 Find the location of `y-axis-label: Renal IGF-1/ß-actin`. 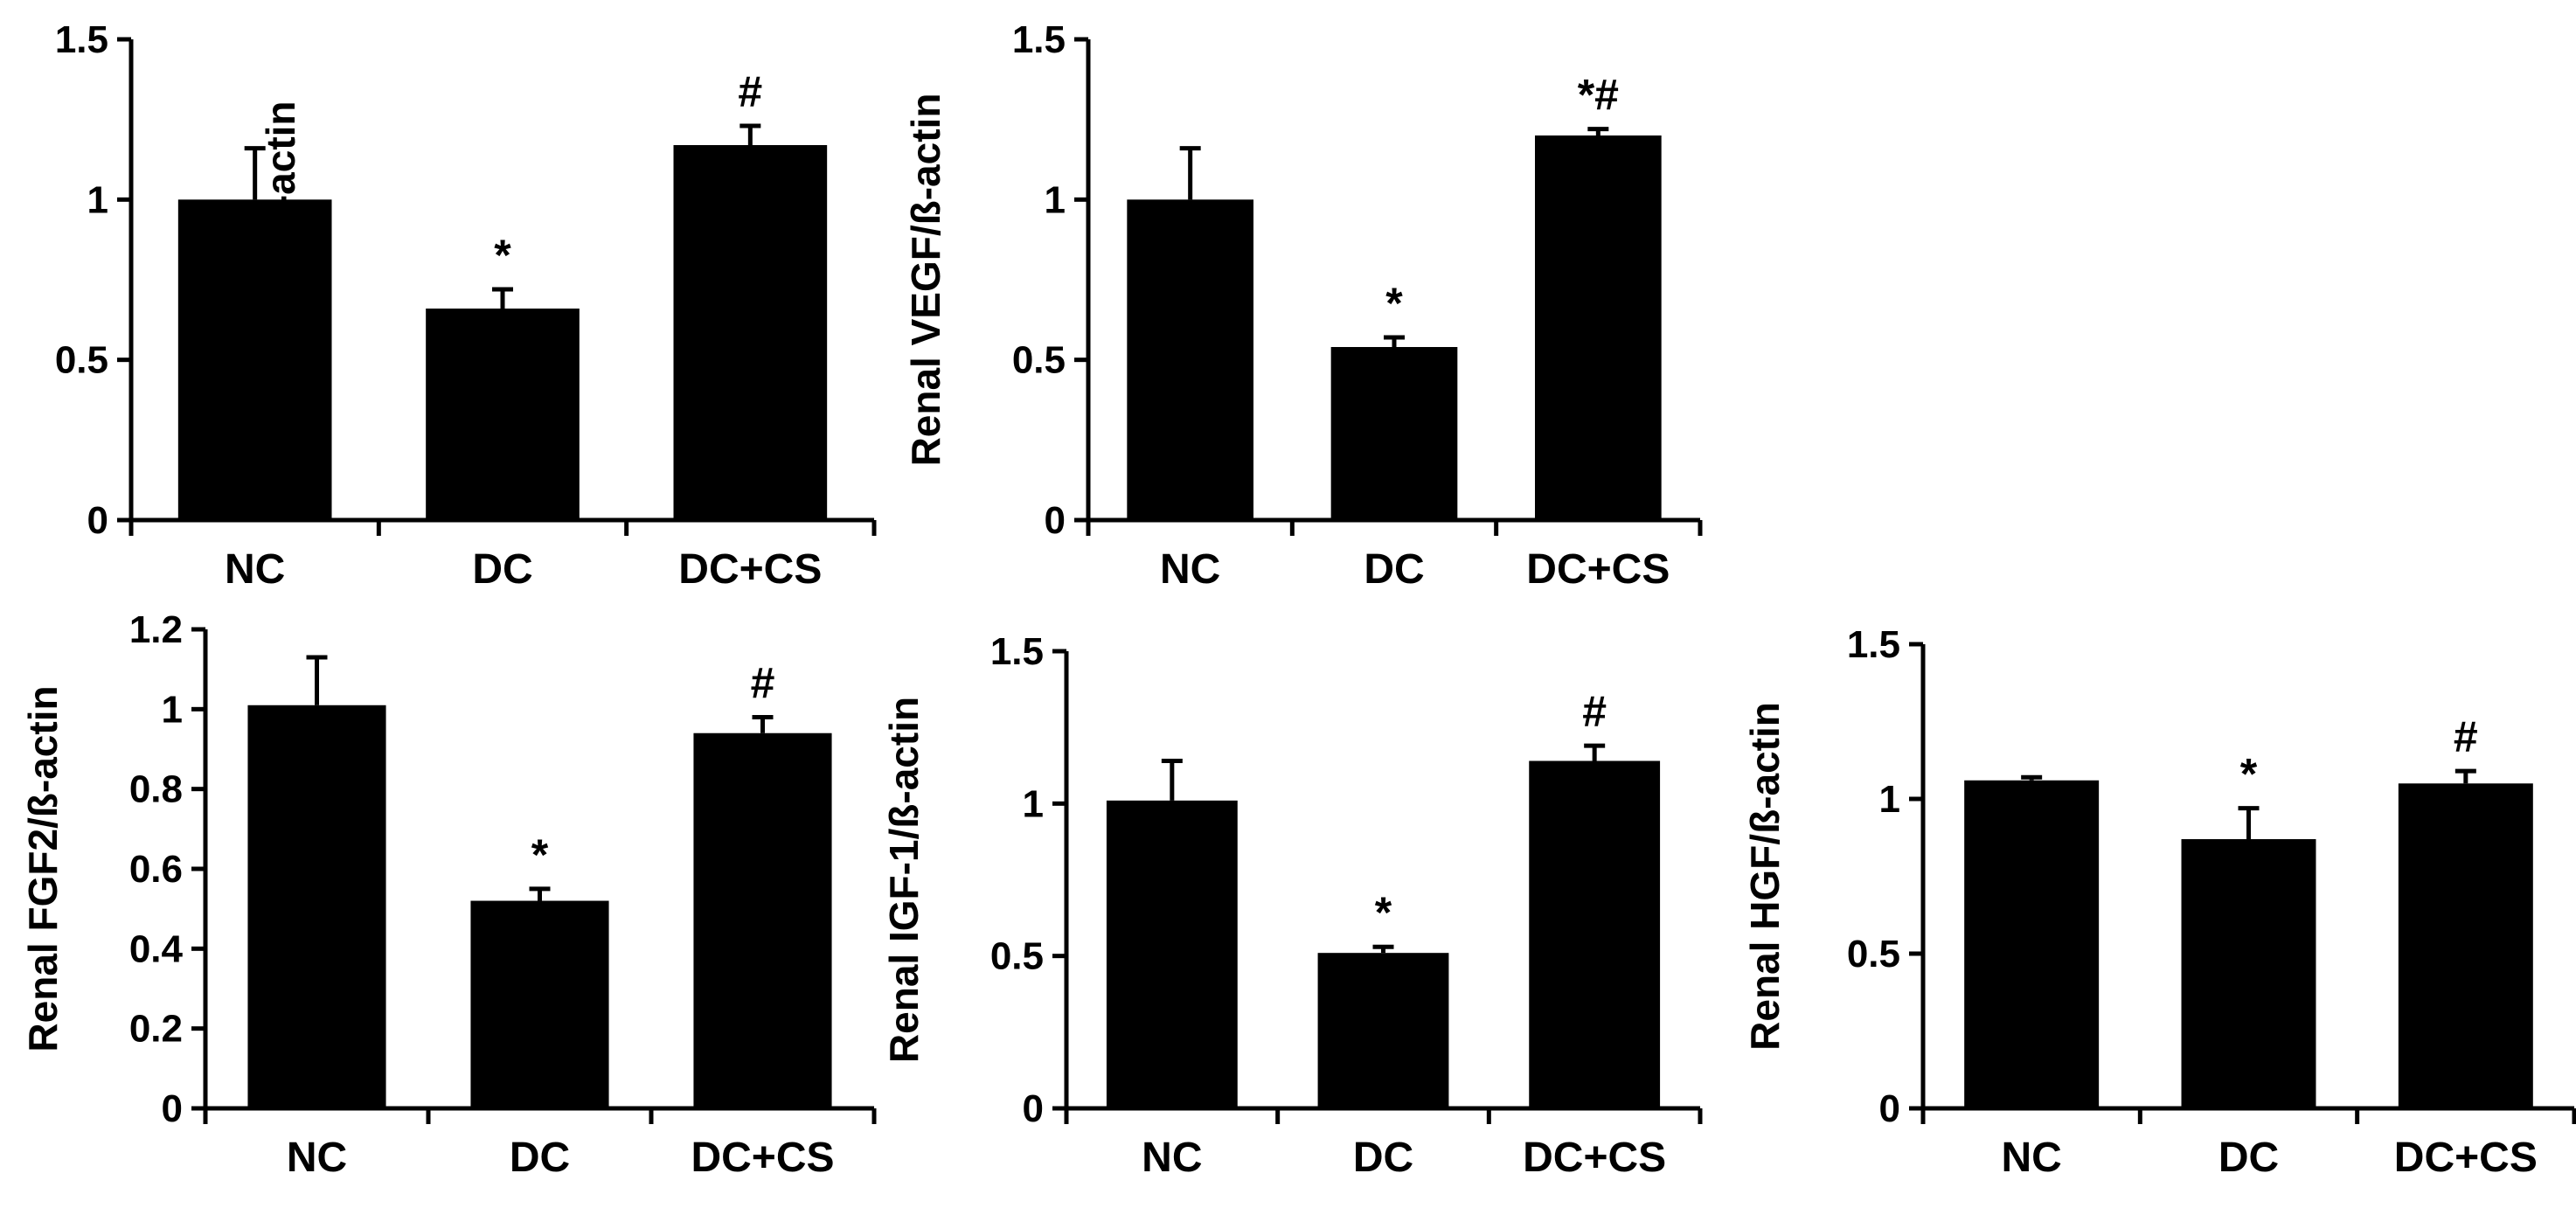

y-axis-label: Renal IGF-1/ß-actin is located at coordinates (904, 880).